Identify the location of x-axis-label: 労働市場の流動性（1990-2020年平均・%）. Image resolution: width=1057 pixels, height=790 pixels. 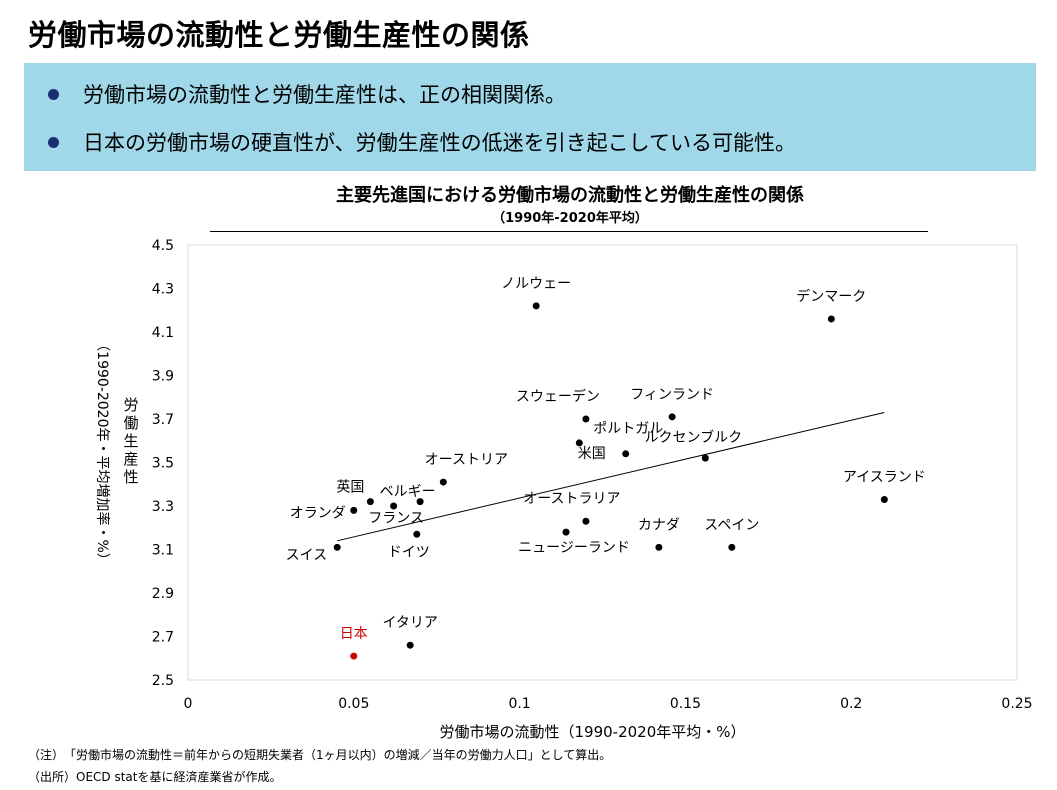
(592, 732).